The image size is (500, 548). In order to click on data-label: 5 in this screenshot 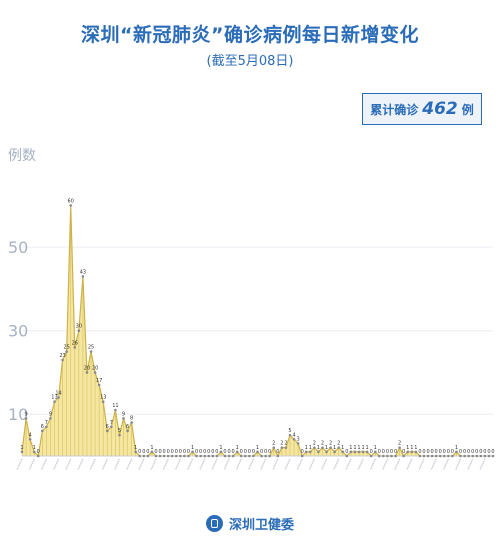, I will do `click(119, 431)`.